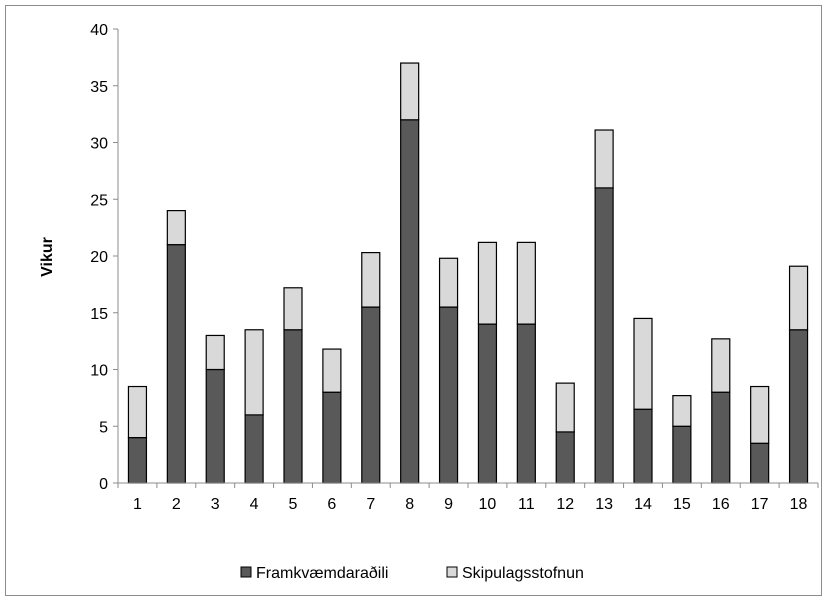 The image size is (827, 601). I want to click on x-tick-label: 7, so click(370, 504).